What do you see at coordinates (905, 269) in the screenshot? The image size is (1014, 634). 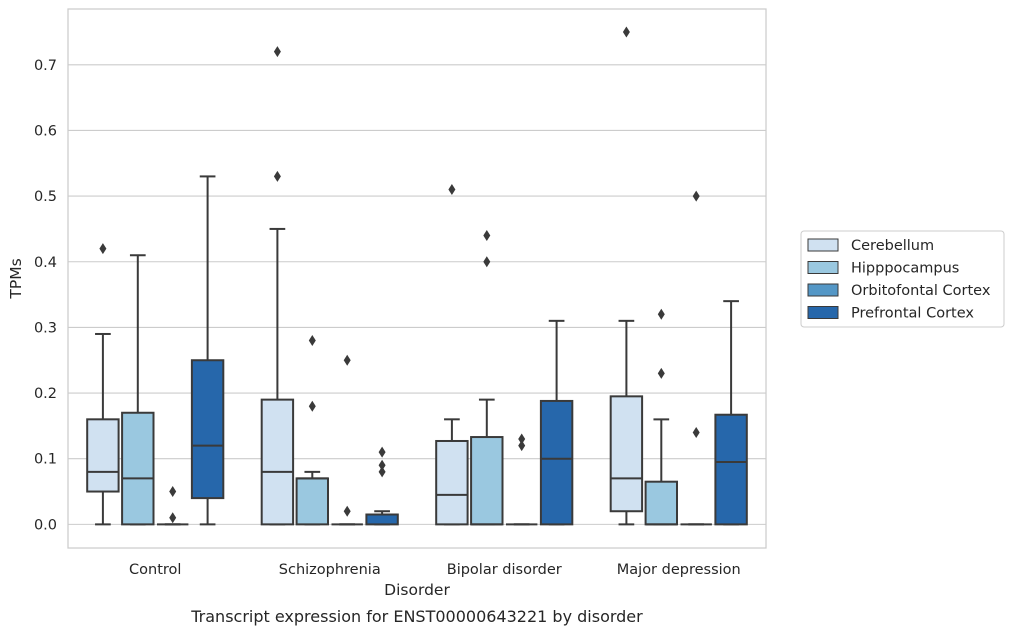 I see `legend-label: Hipppocampus` at bounding box center [905, 269].